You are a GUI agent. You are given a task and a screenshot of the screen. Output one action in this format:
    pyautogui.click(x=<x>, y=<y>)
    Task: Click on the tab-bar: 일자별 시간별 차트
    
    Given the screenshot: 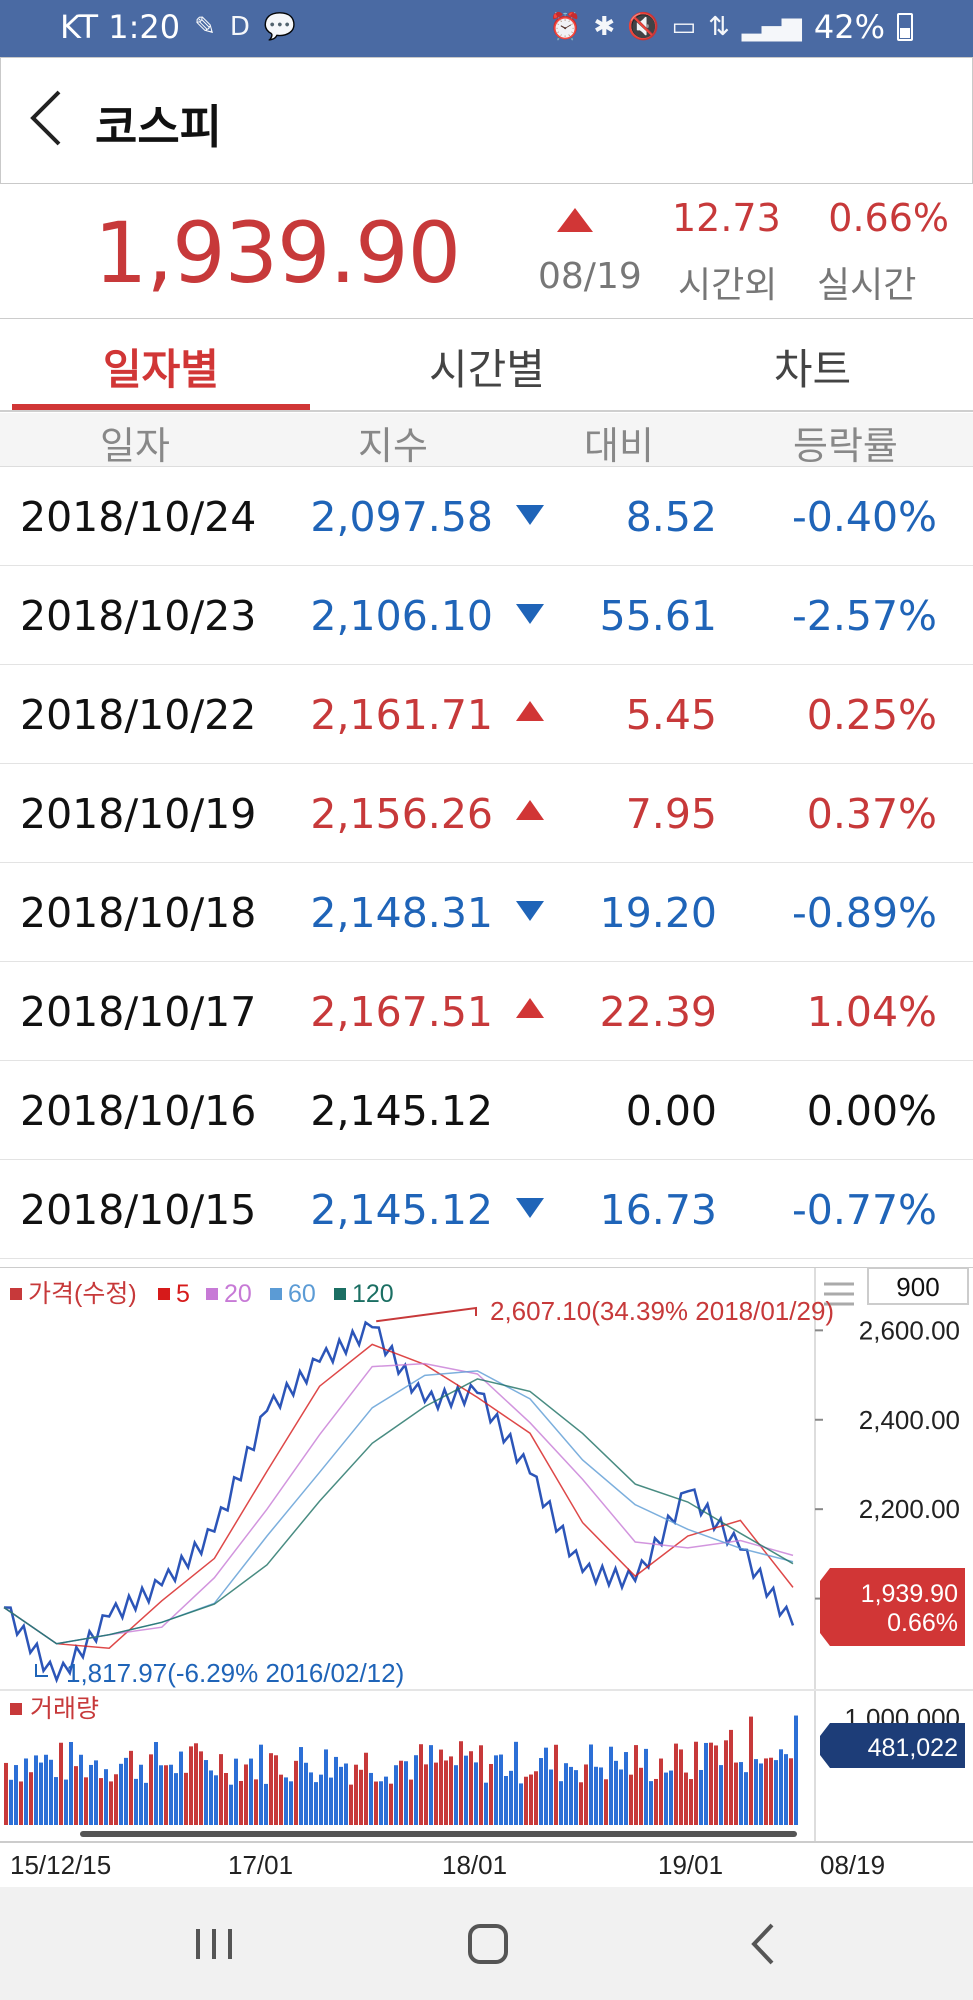 What is the action you would take?
    pyautogui.click(x=486, y=366)
    